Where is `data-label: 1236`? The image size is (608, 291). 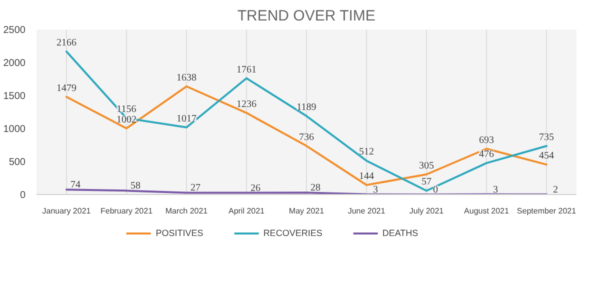
data-label: 1236 is located at coordinates (246, 104).